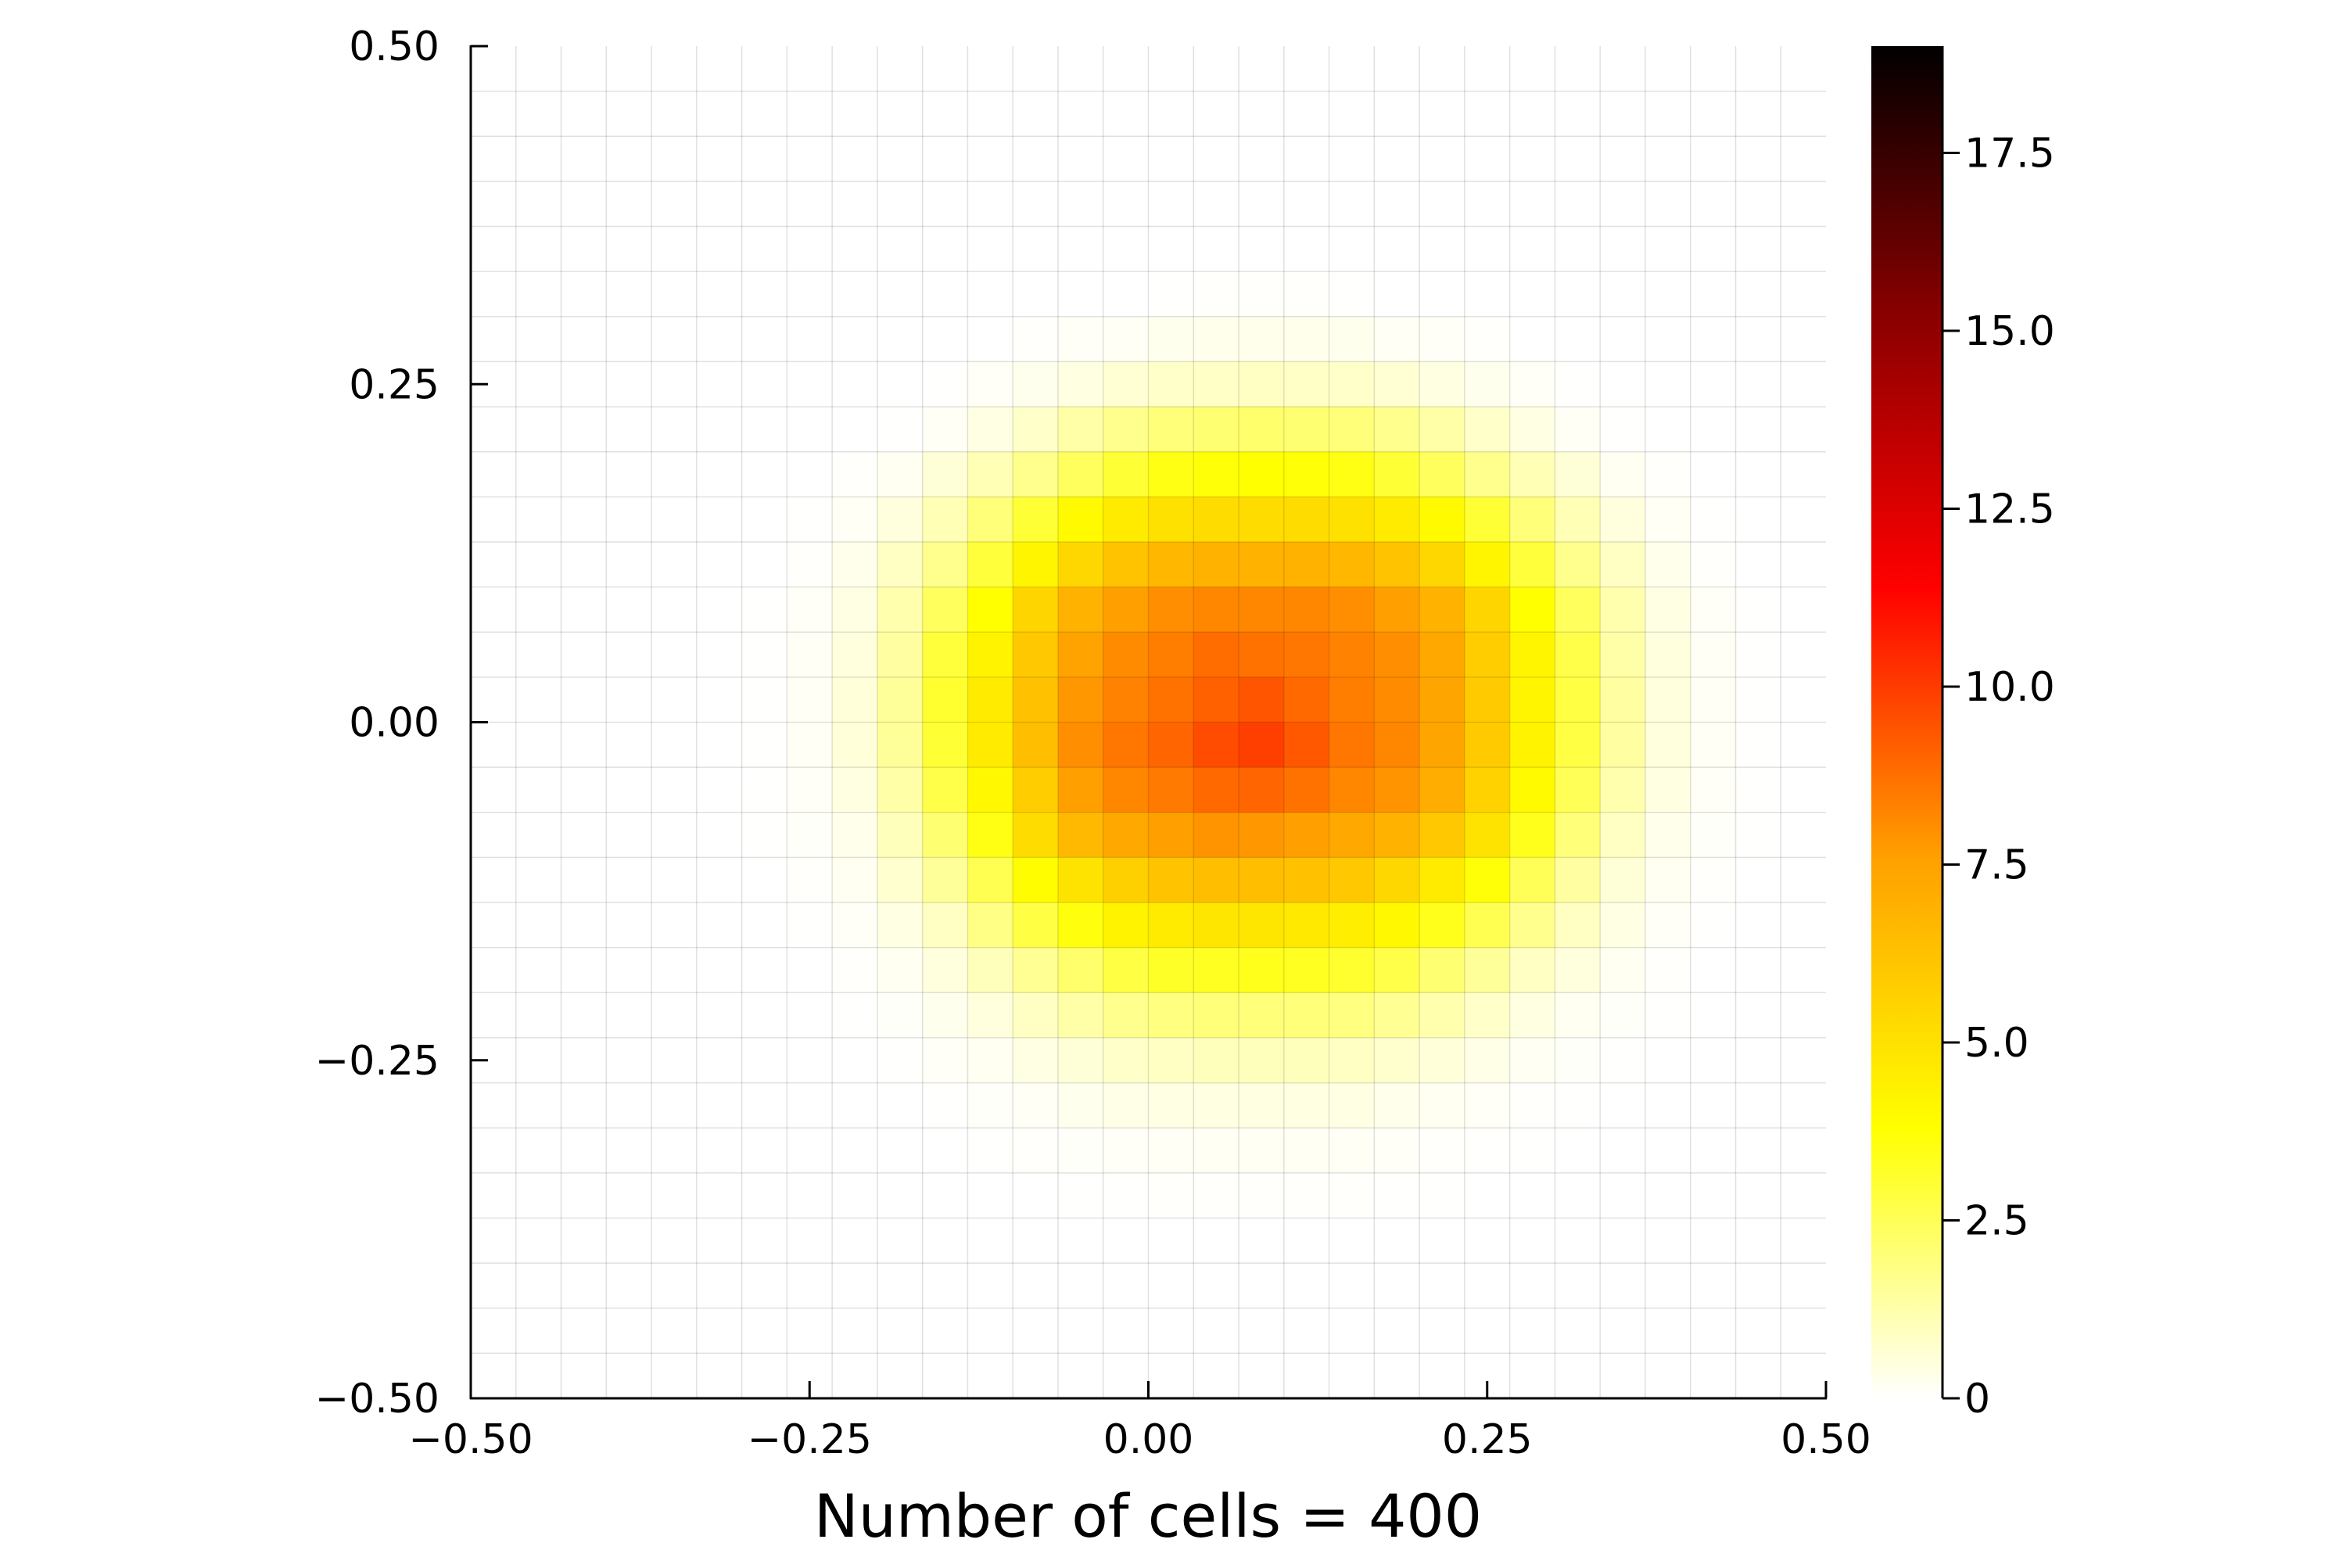 Image resolution: width=2346 pixels, height=1568 pixels. Describe the element at coordinates (377, 1061) in the screenshot. I see `y-tick-label: −0.25` at that location.